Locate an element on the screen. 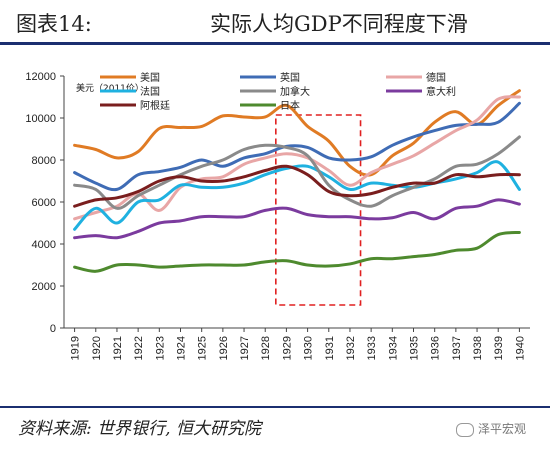 This screenshot has height=454, width=550. legend-label-美国: 美国 is located at coordinates (150, 77).